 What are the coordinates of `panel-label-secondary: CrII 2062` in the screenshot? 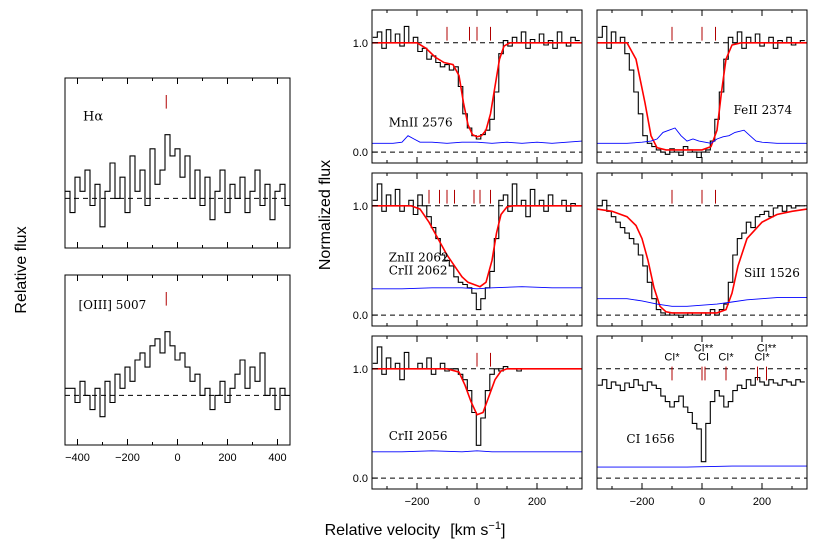 It's located at (418, 271).